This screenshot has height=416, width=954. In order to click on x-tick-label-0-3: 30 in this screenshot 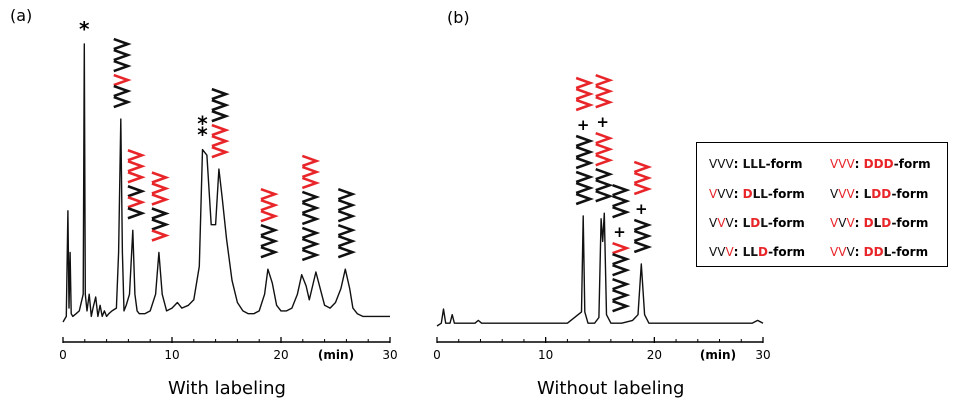, I will do `click(389, 355)`.